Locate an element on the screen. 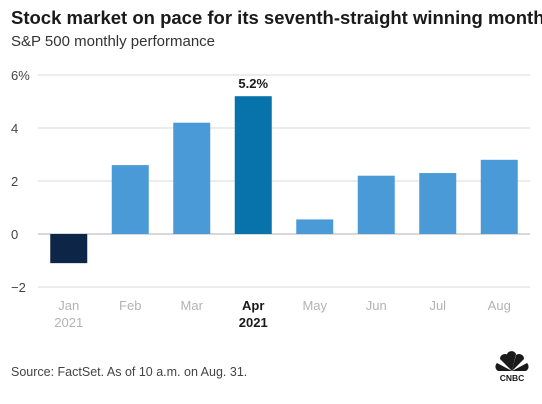 The width and height of the screenshot is (542, 404). x-tick-label: May is located at coordinates (314, 305).